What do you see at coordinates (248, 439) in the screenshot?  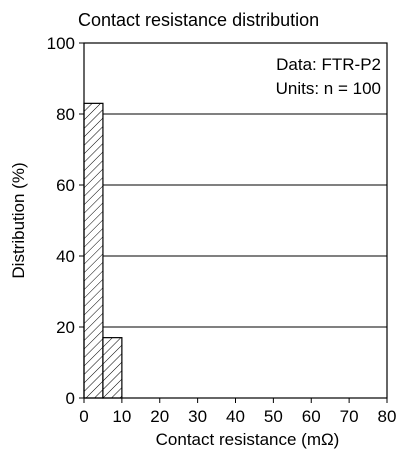 I see `x-axis-title: Contact resistance (mΩ)` at bounding box center [248, 439].